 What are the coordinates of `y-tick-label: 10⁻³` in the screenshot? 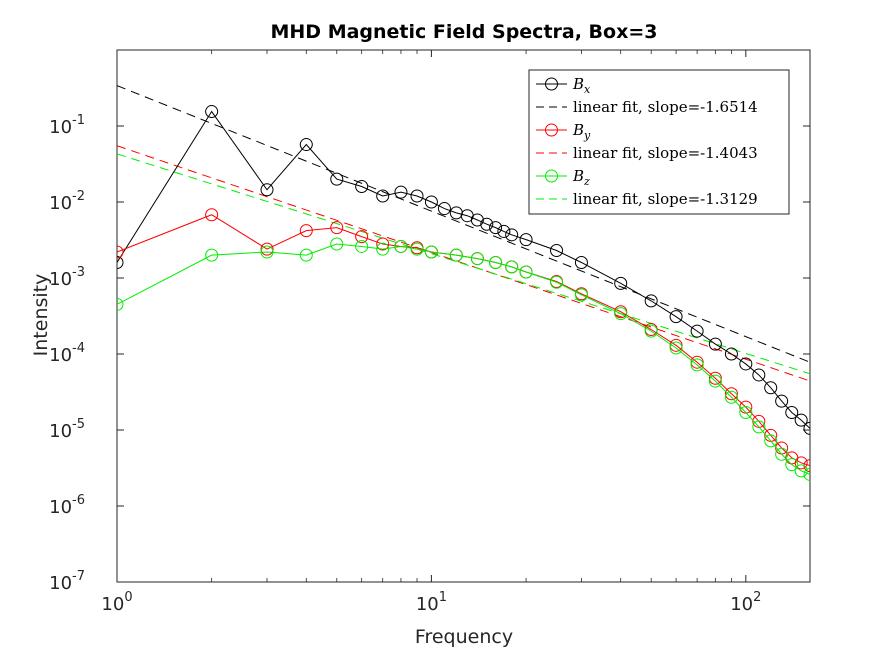 It's located at (67, 277).